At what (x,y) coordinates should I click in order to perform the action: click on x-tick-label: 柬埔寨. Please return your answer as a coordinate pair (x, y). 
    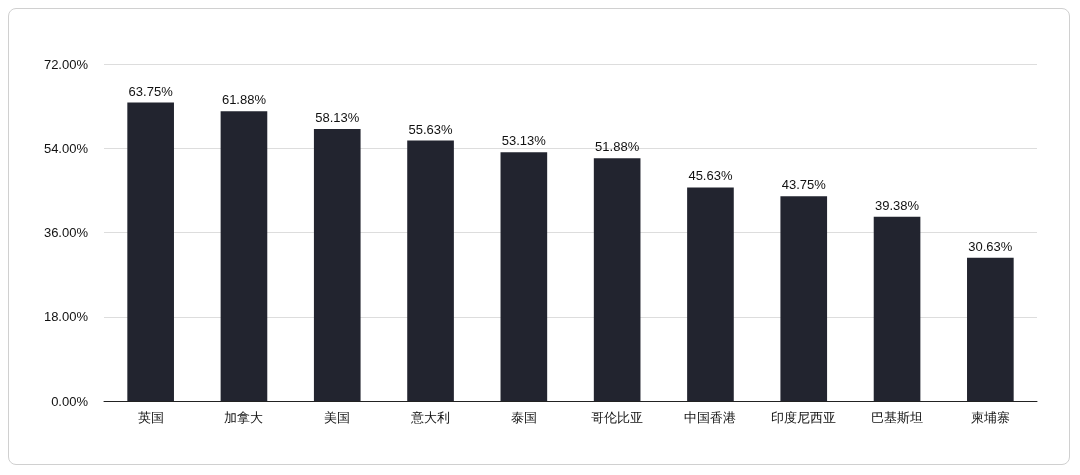
    Looking at the image, I should click on (990, 417).